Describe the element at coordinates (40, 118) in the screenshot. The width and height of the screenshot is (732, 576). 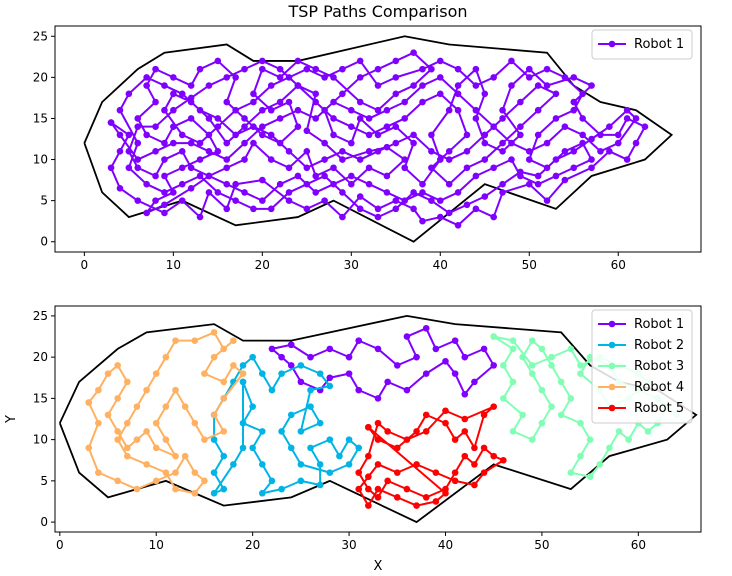
I see `y-tick-label: 15` at that location.